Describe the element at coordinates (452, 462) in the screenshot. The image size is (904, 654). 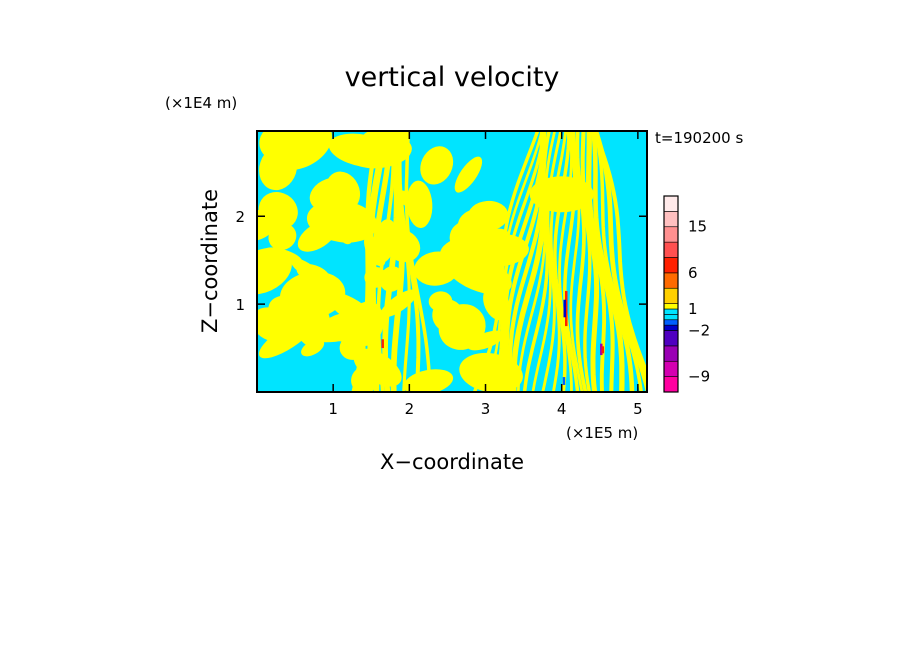
I see `x-axis-label: X−coordinate` at that location.